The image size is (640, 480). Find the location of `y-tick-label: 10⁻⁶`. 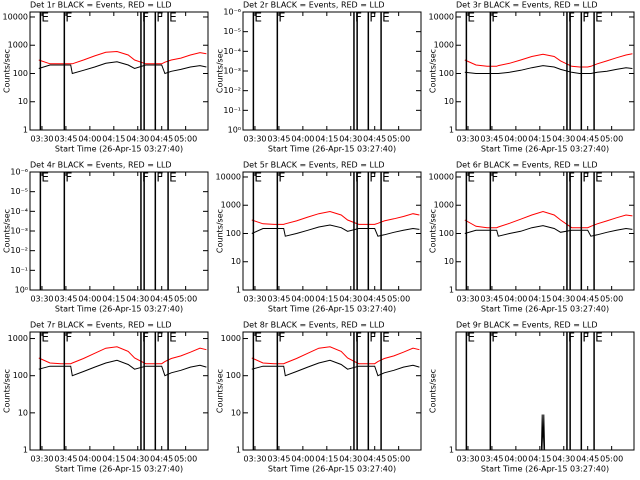

y-tick-label: 10⁻⁶ is located at coordinates (19, 172).